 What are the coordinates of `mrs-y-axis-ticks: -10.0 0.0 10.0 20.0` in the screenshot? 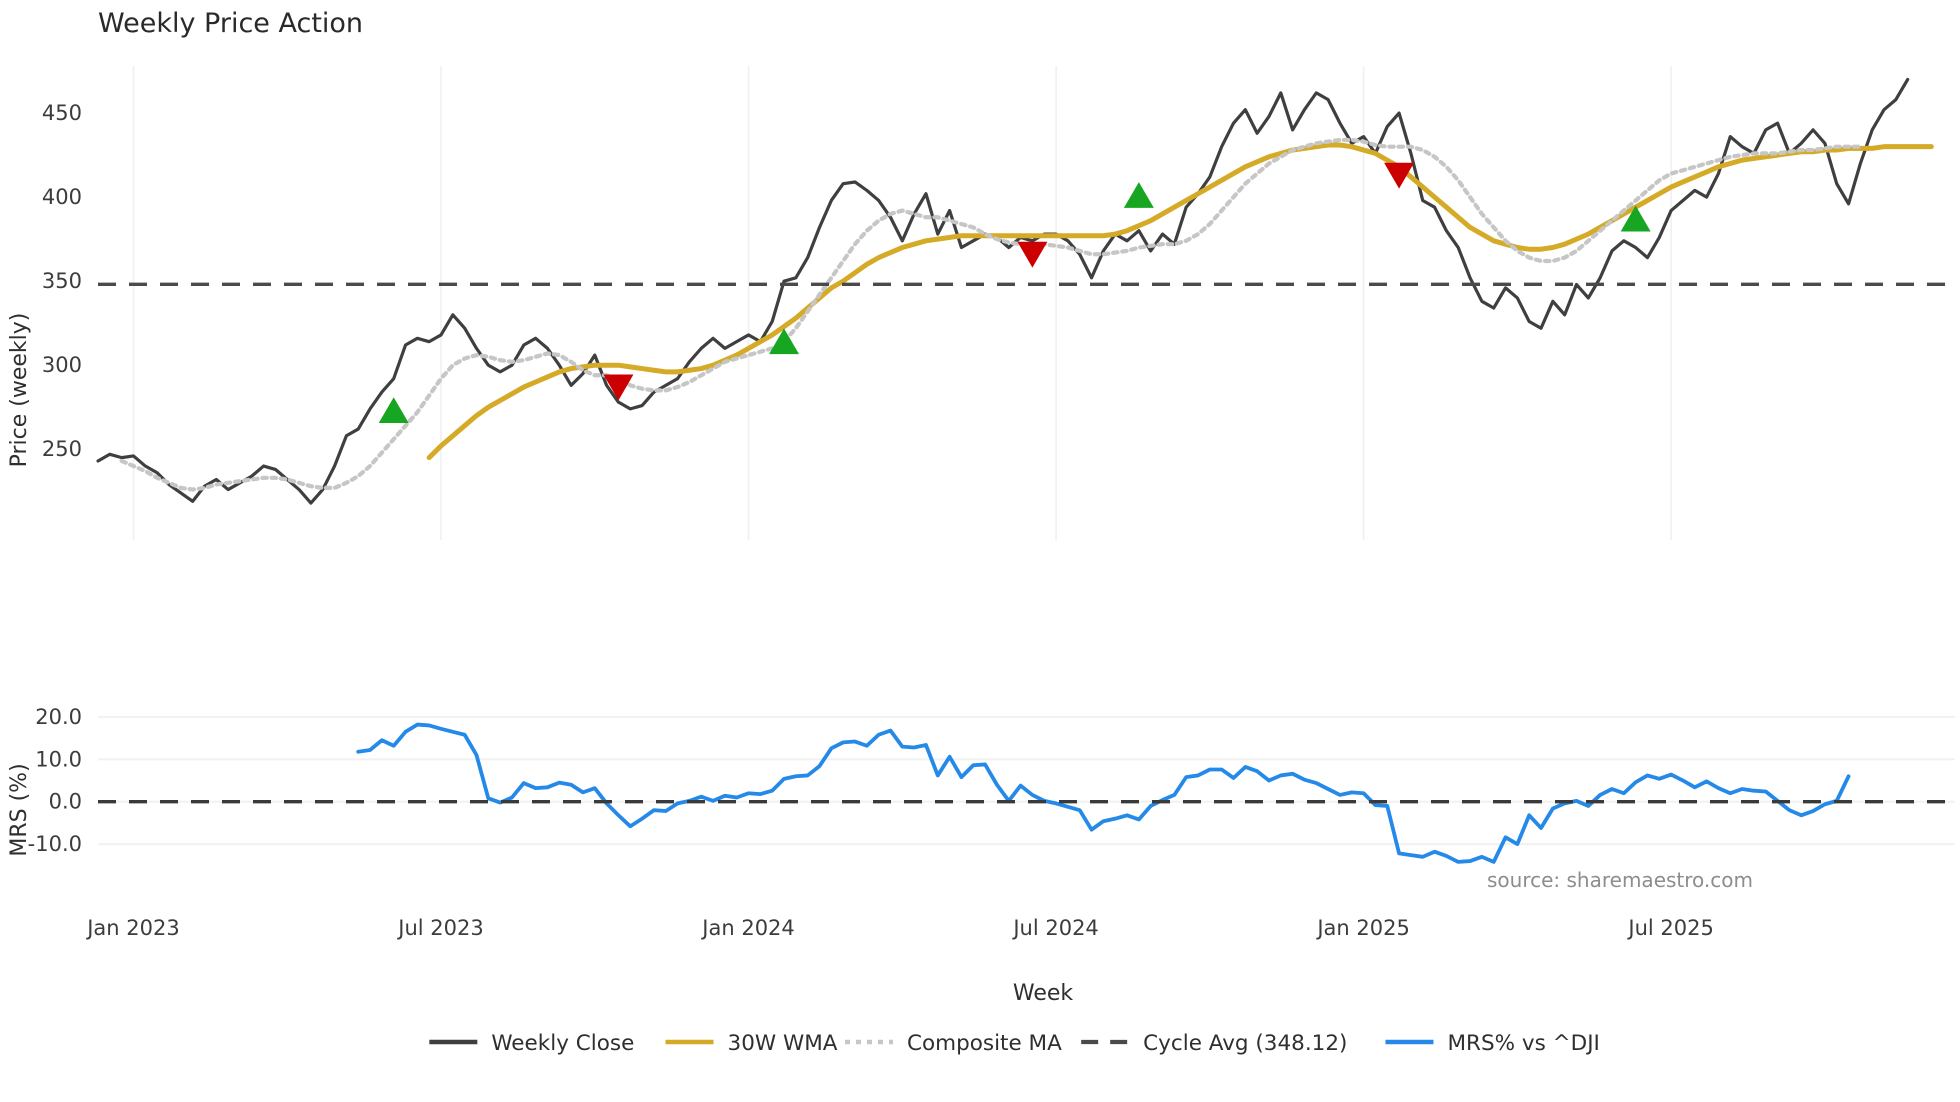 It's located at (55, 780).